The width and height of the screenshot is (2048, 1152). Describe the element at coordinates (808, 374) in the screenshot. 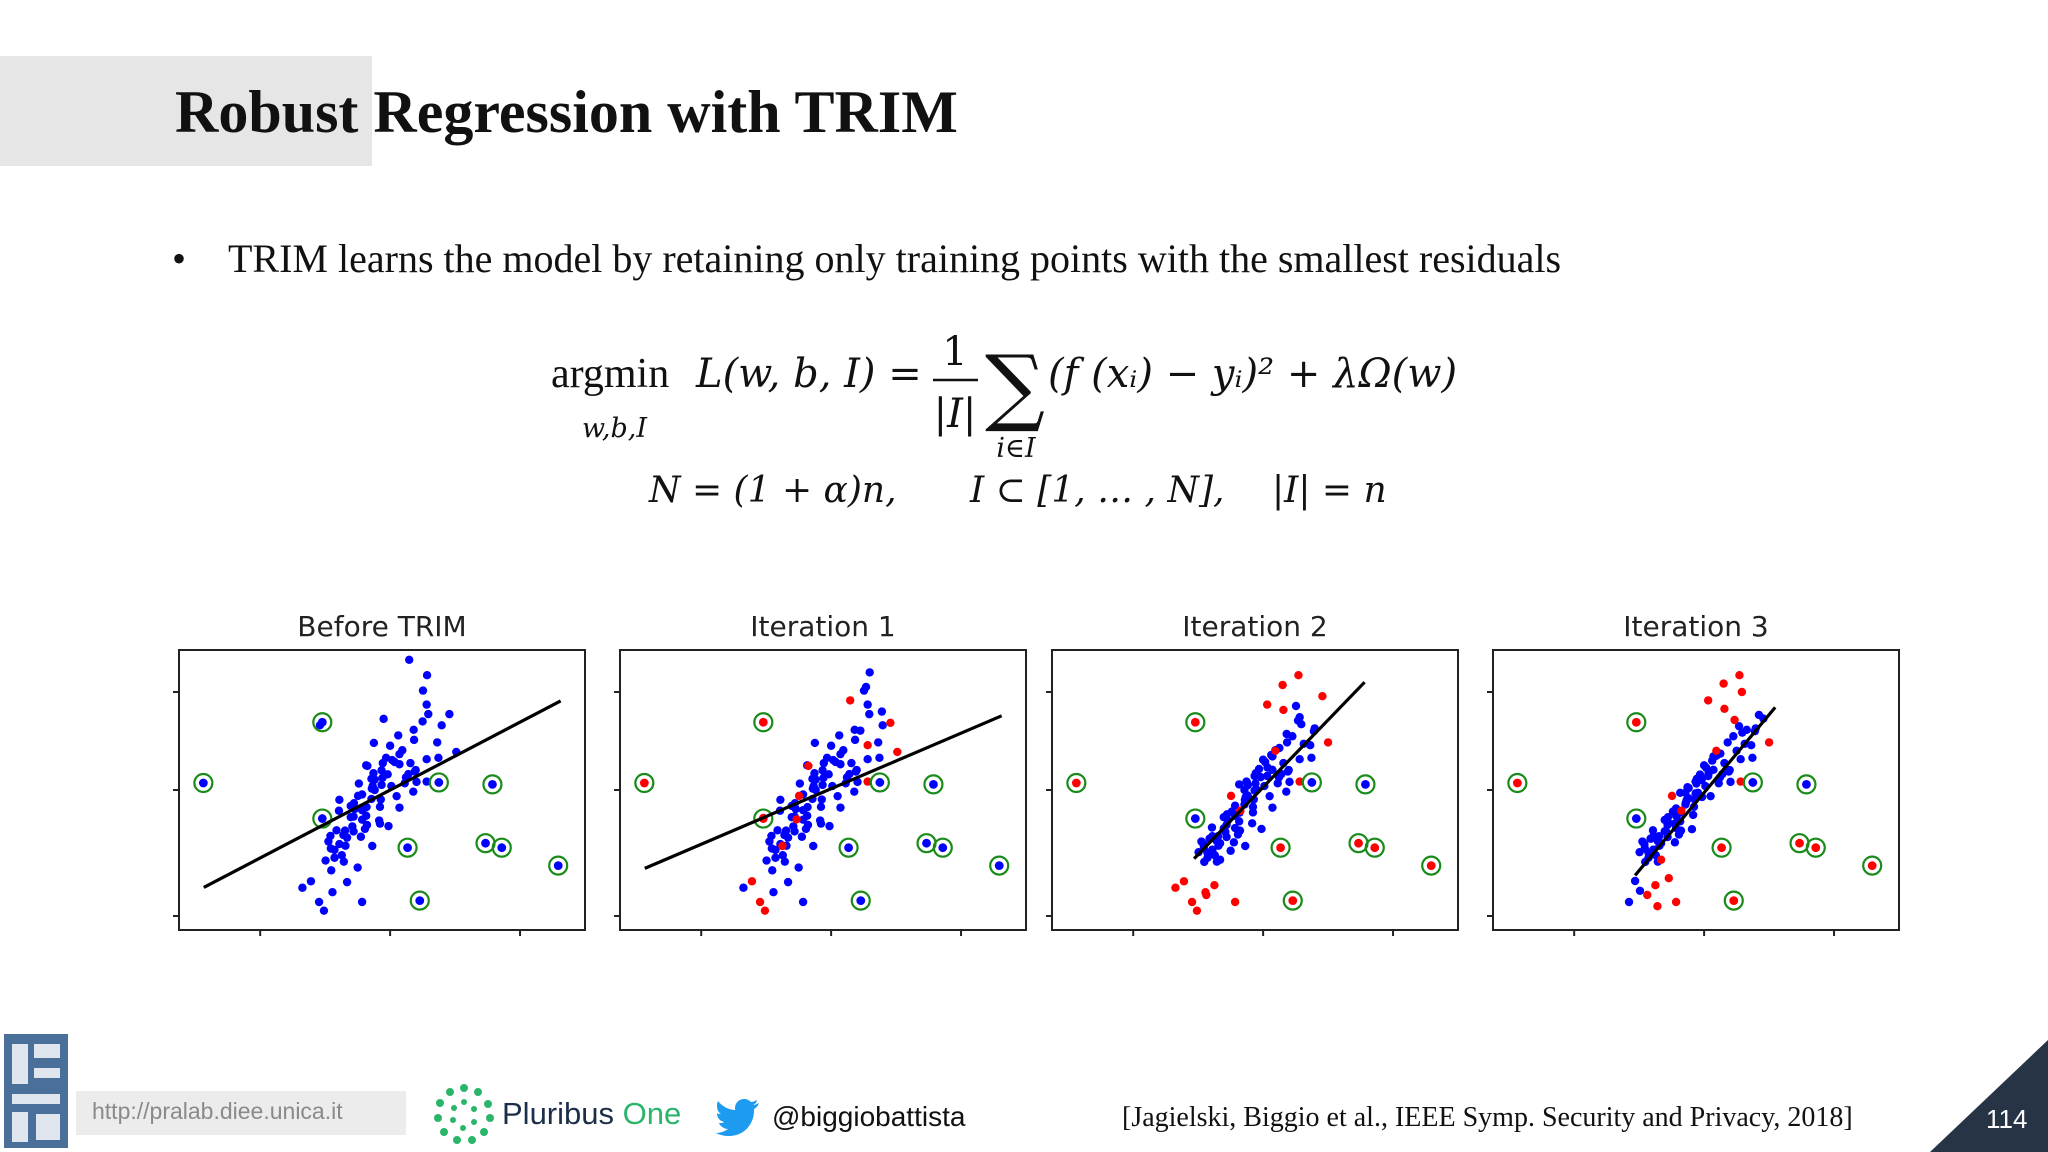

I see `loss-function: L(w, b, I) =` at that location.